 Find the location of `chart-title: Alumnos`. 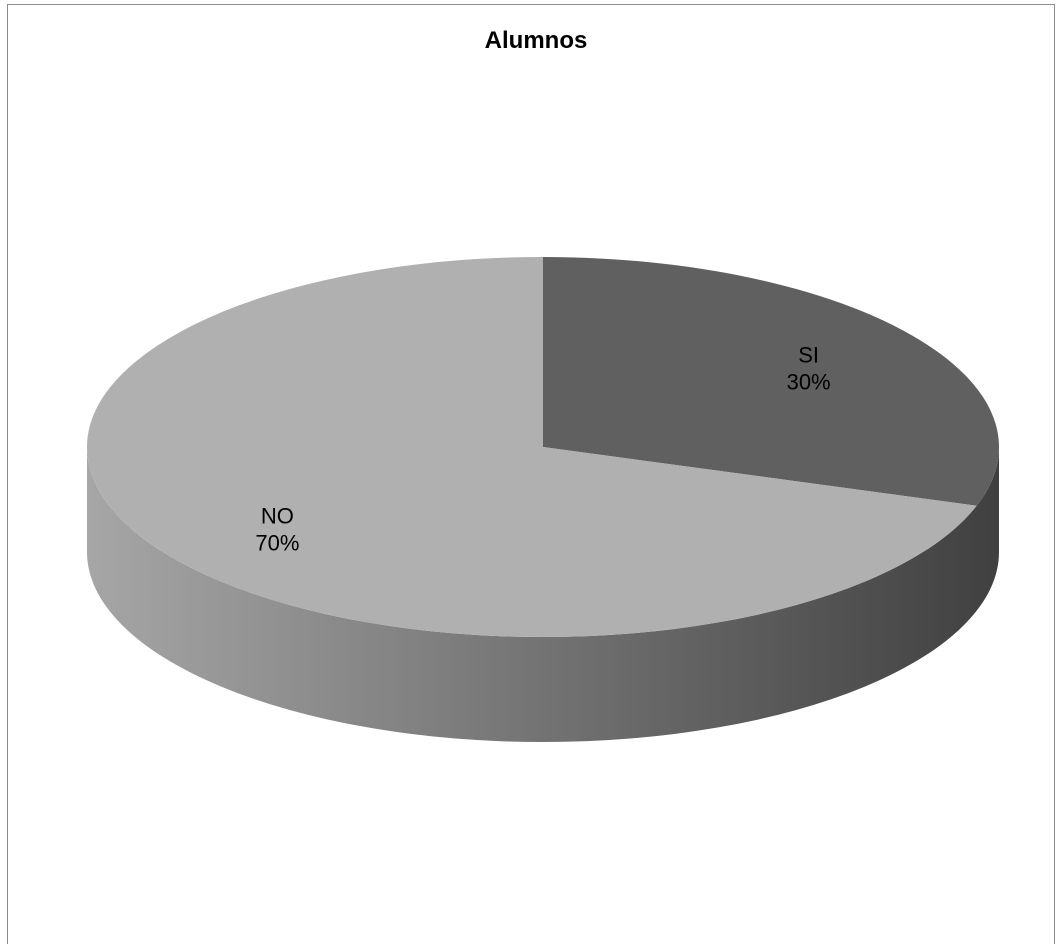

chart-title: Alumnos is located at coordinates (536, 40).